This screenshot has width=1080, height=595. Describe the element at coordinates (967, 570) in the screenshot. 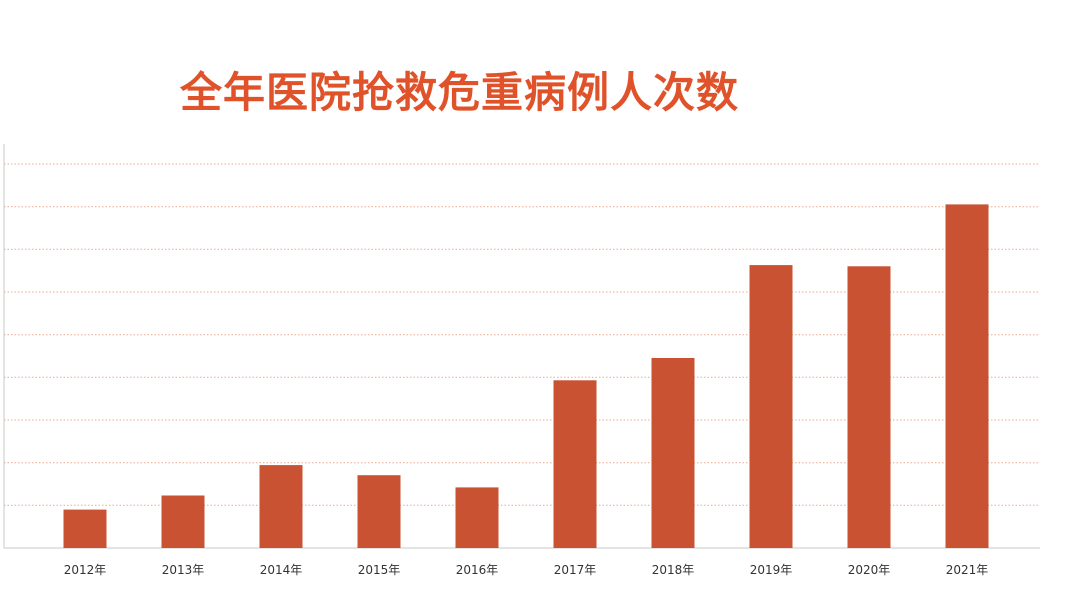

I see `x-tick-label: 2021年` at that location.